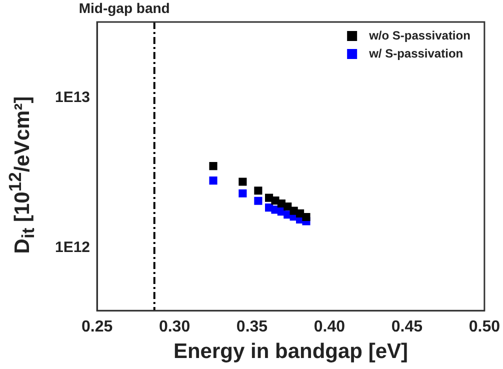  What do you see at coordinates (252, 327) in the screenshot?
I see `x-tick-label: 0.35` at bounding box center [252, 327].